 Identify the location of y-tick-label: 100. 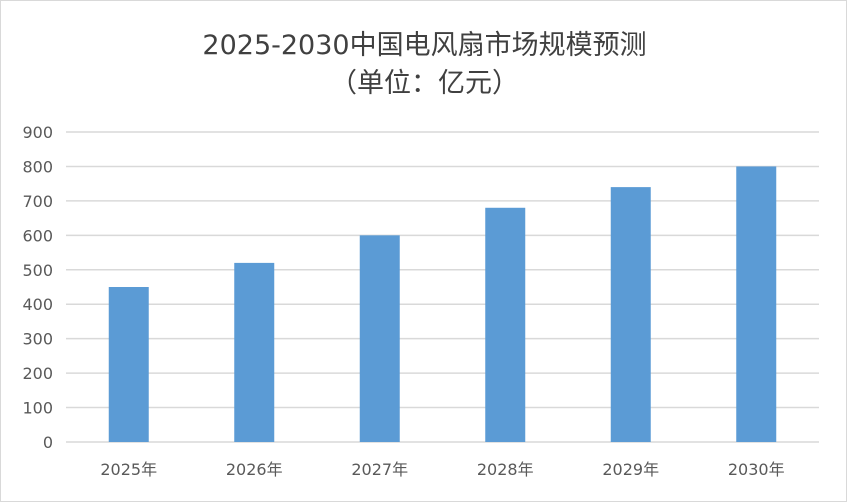
(37, 408).